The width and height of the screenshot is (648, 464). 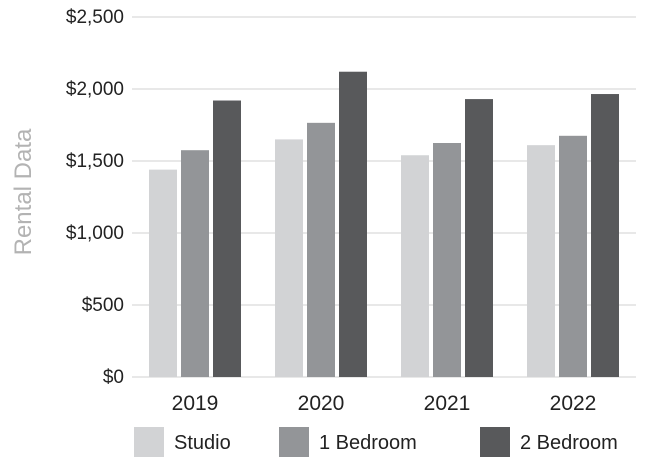 I want to click on y-tick-label: $500, so click(x=103, y=305).